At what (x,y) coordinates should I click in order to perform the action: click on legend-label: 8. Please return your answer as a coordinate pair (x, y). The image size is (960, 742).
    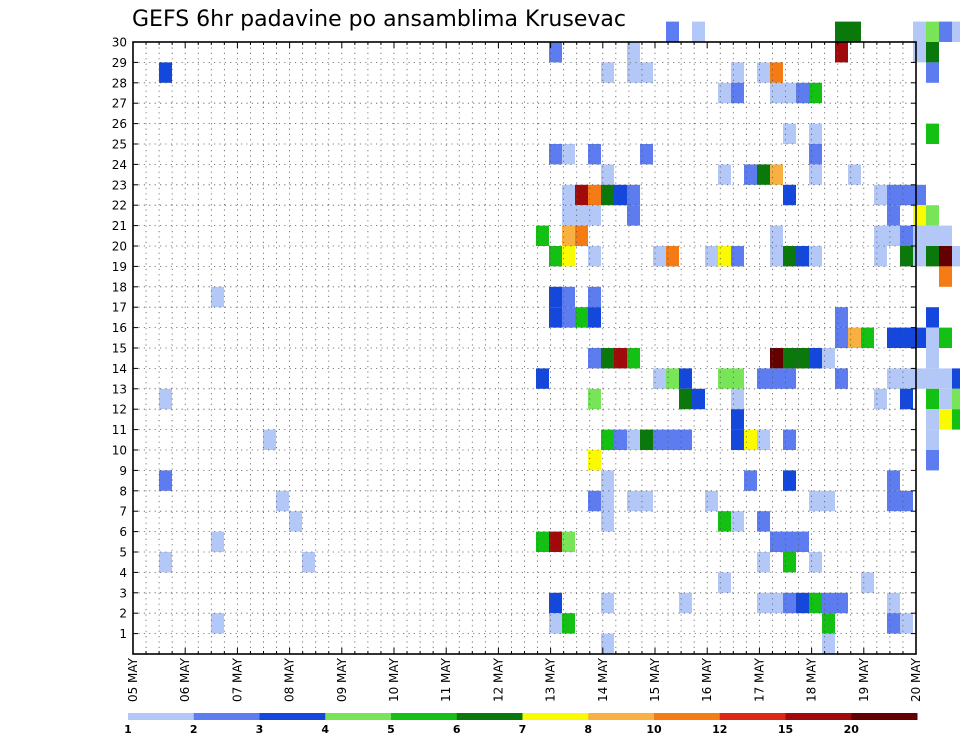
    Looking at the image, I should click on (588, 729).